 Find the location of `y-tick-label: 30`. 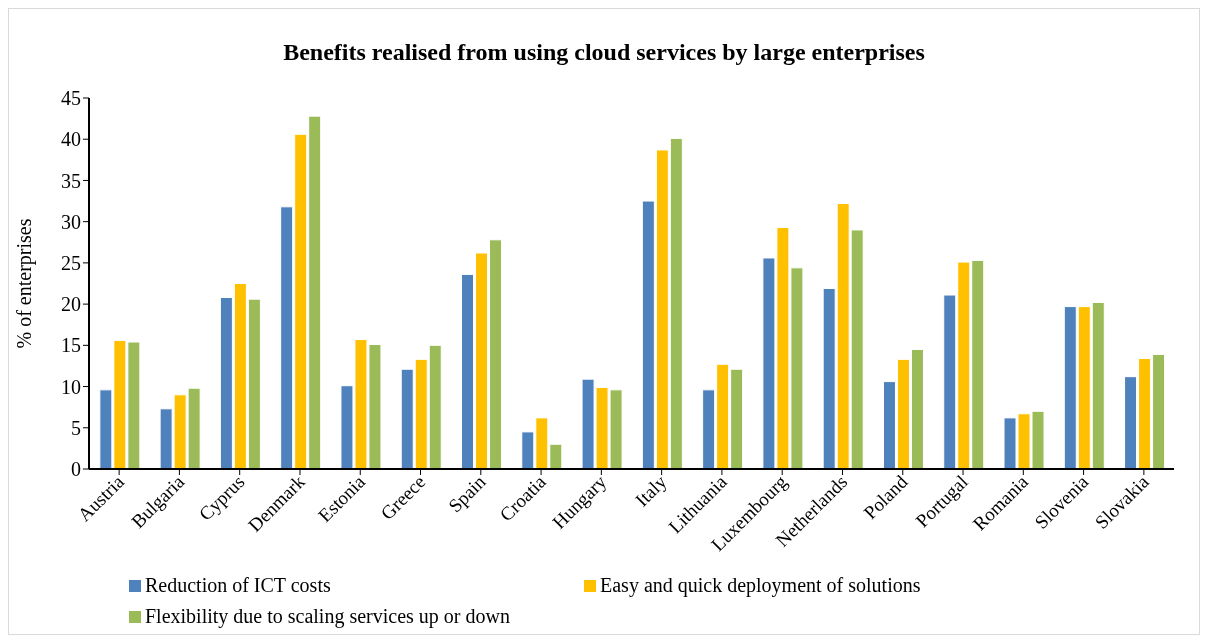

y-tick-label: 30 is located at coordinates (71, 221).